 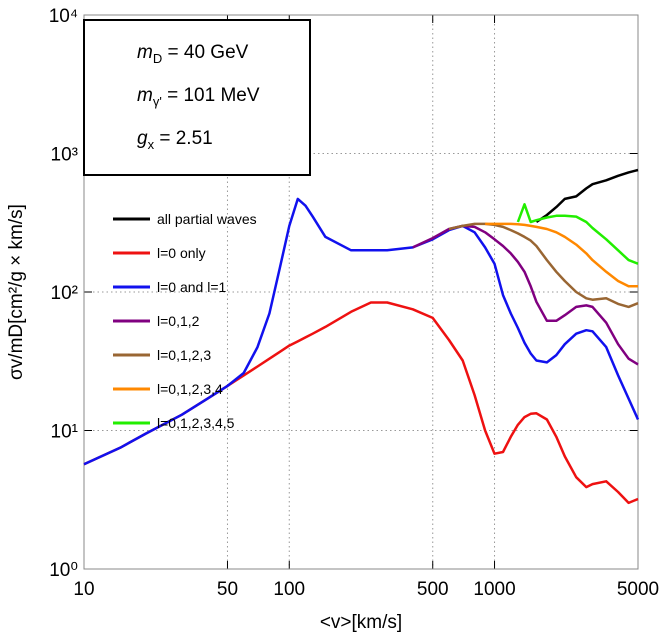 What do you see at coordinates (181, 253) in the screenshot?
I see `legend-label: l=0 only` at bounding box center [181, 253].